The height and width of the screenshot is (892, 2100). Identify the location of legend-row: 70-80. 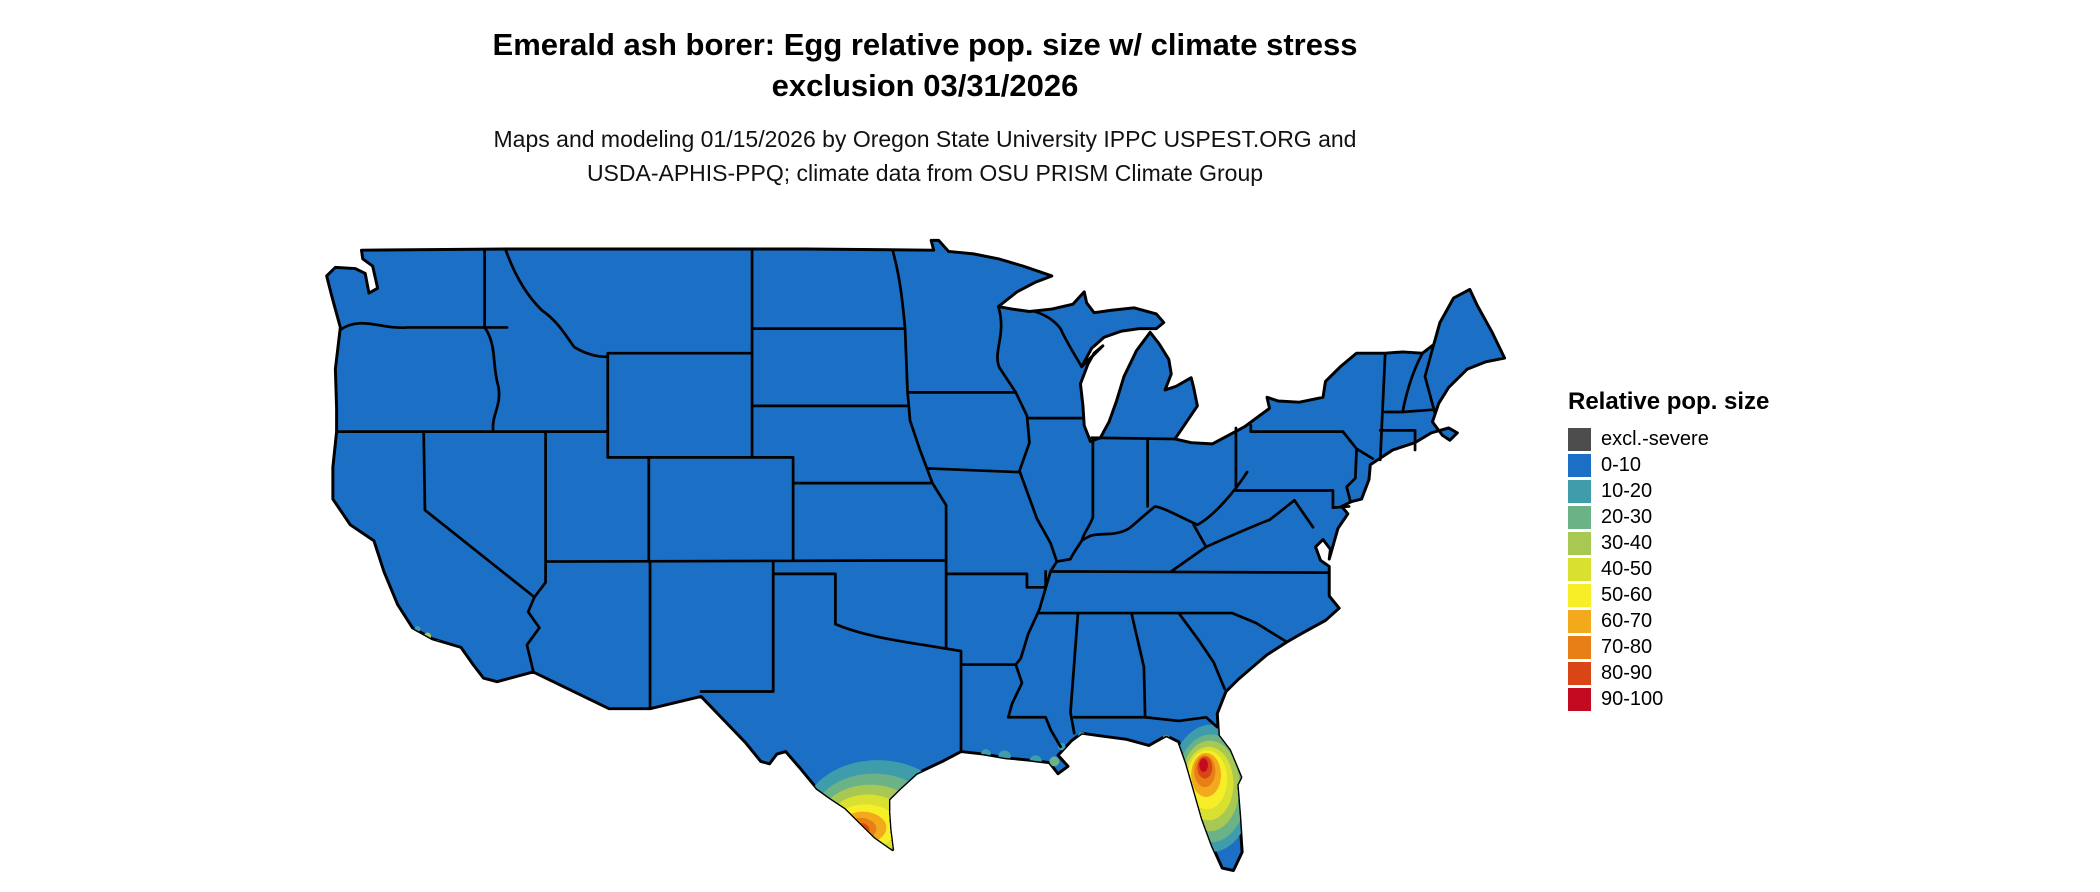
(1698, 647).